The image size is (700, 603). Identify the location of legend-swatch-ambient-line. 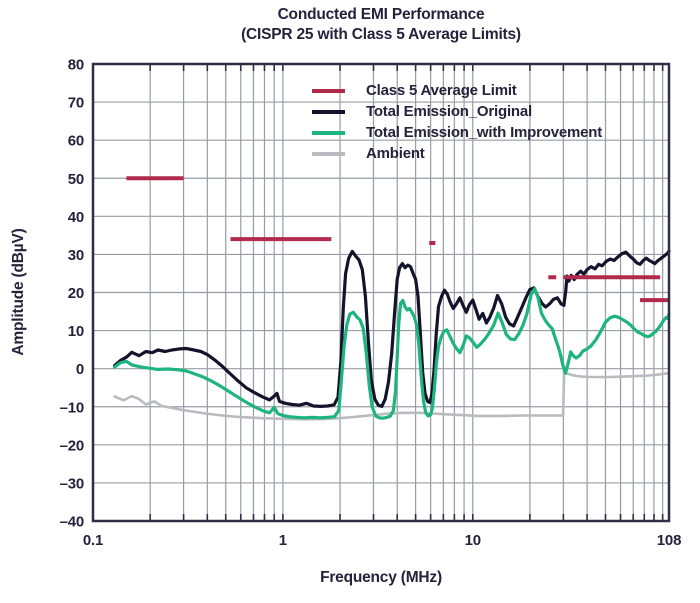
(328, 153).